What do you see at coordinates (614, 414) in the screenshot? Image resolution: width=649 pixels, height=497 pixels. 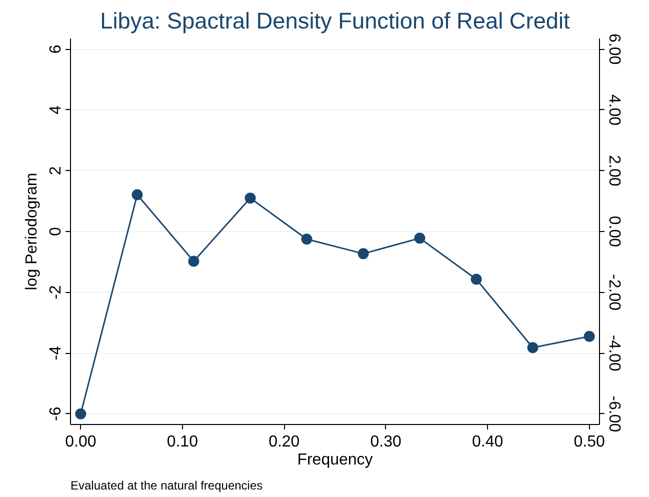 I see `y2-tick-label: -6.00` at bounding box center [614, 414].